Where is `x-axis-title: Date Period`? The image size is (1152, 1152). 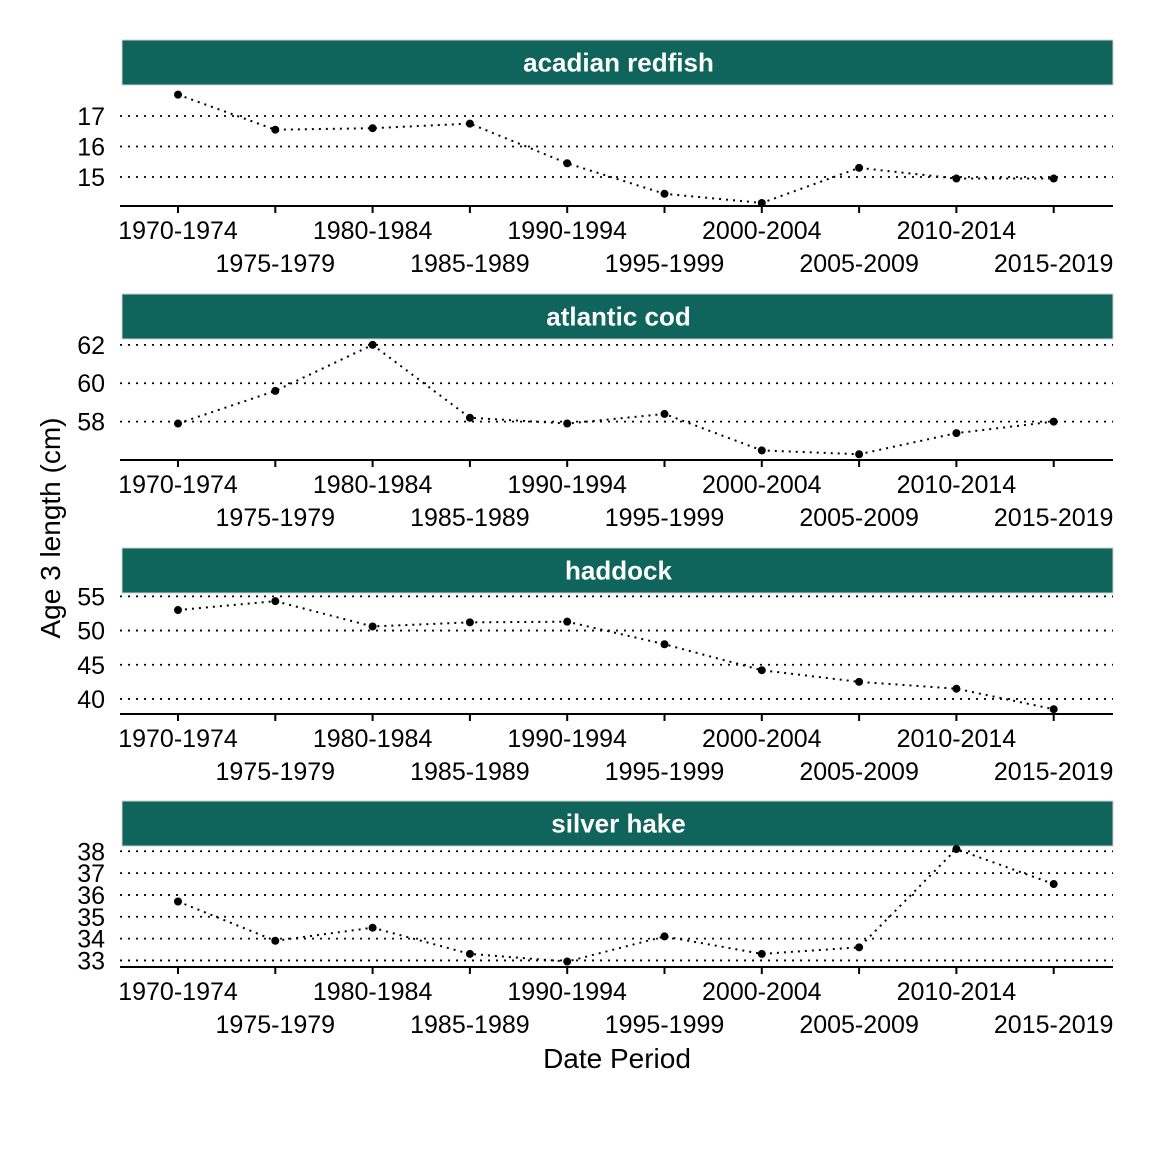
x-axis-title: Date Period is located at coordinates (617, 1058).